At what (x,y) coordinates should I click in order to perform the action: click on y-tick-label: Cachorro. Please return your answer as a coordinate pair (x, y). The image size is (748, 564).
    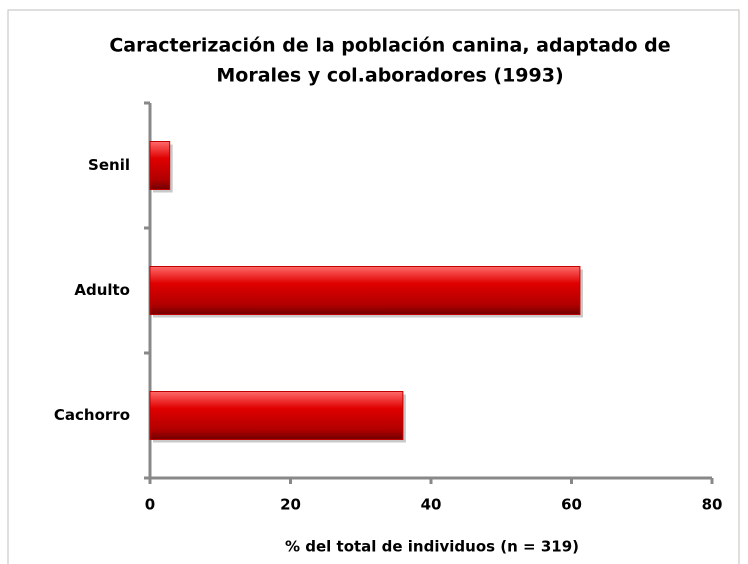
    Looking at the image, I should click on (92, 415).